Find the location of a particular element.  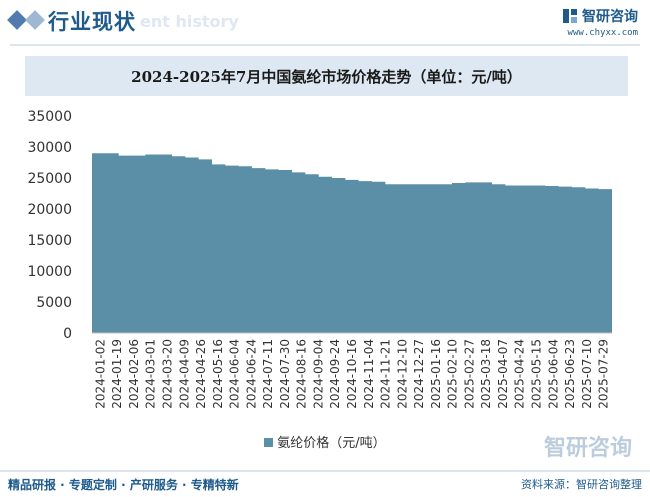

y-tick-label: 20000 is located at coordinates (49, 210).